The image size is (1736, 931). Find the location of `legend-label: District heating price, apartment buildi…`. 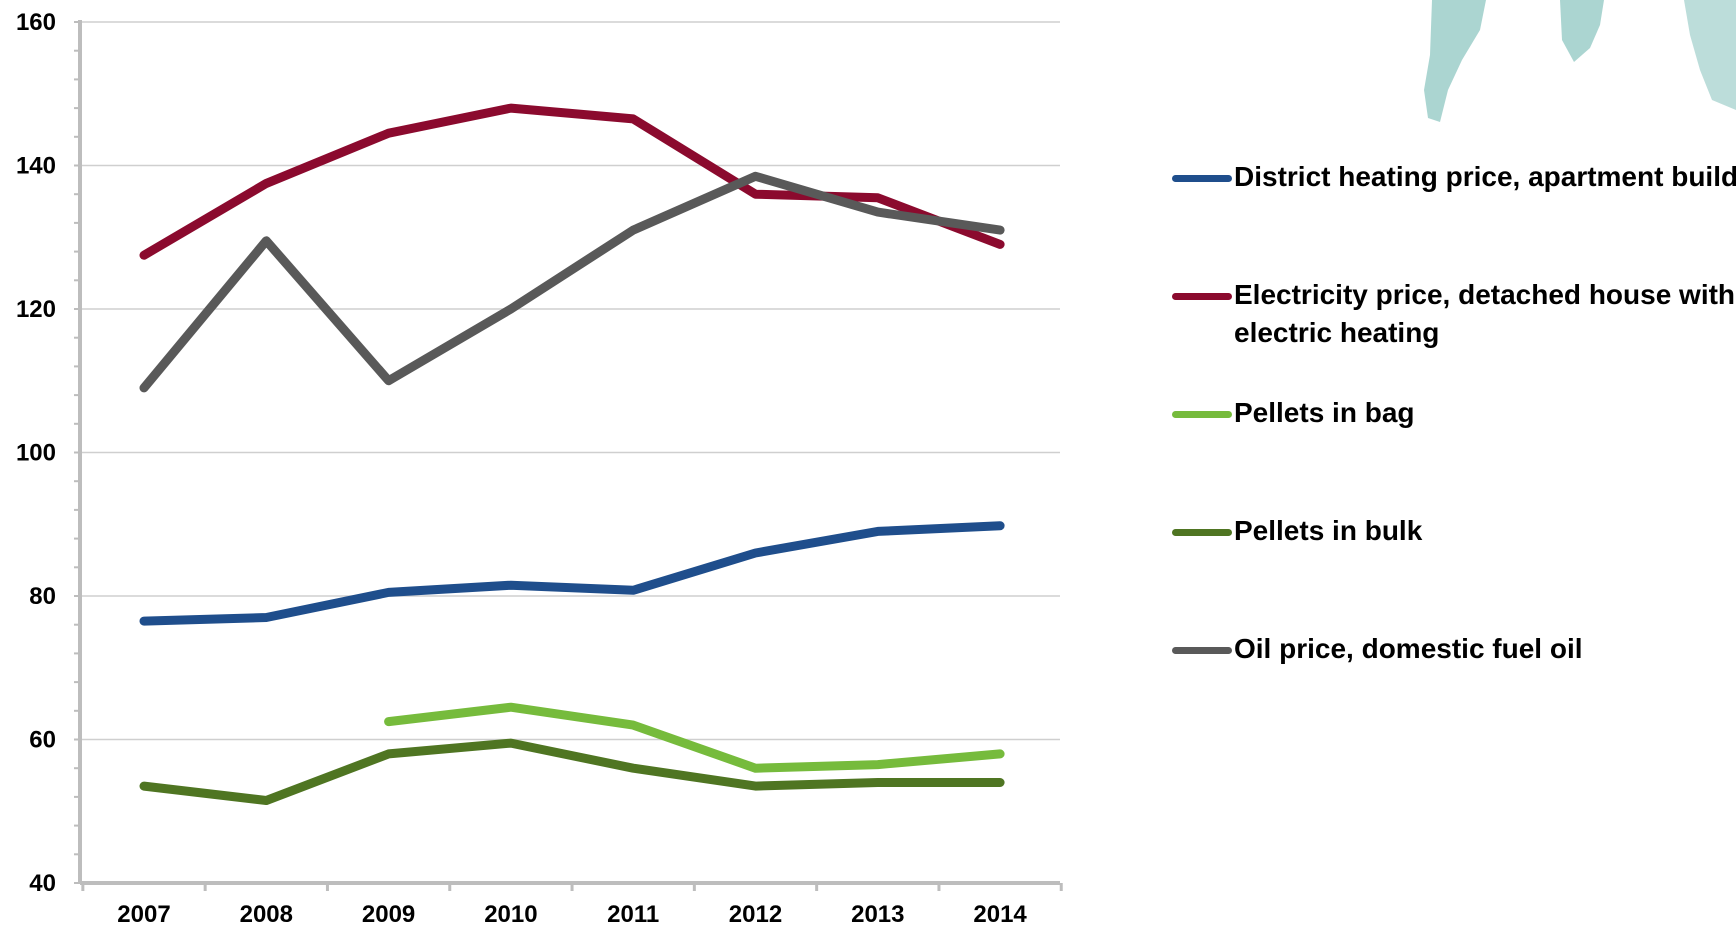

legend-label: District heating price, apartment buildi… is located at coordinates (1485, 176).